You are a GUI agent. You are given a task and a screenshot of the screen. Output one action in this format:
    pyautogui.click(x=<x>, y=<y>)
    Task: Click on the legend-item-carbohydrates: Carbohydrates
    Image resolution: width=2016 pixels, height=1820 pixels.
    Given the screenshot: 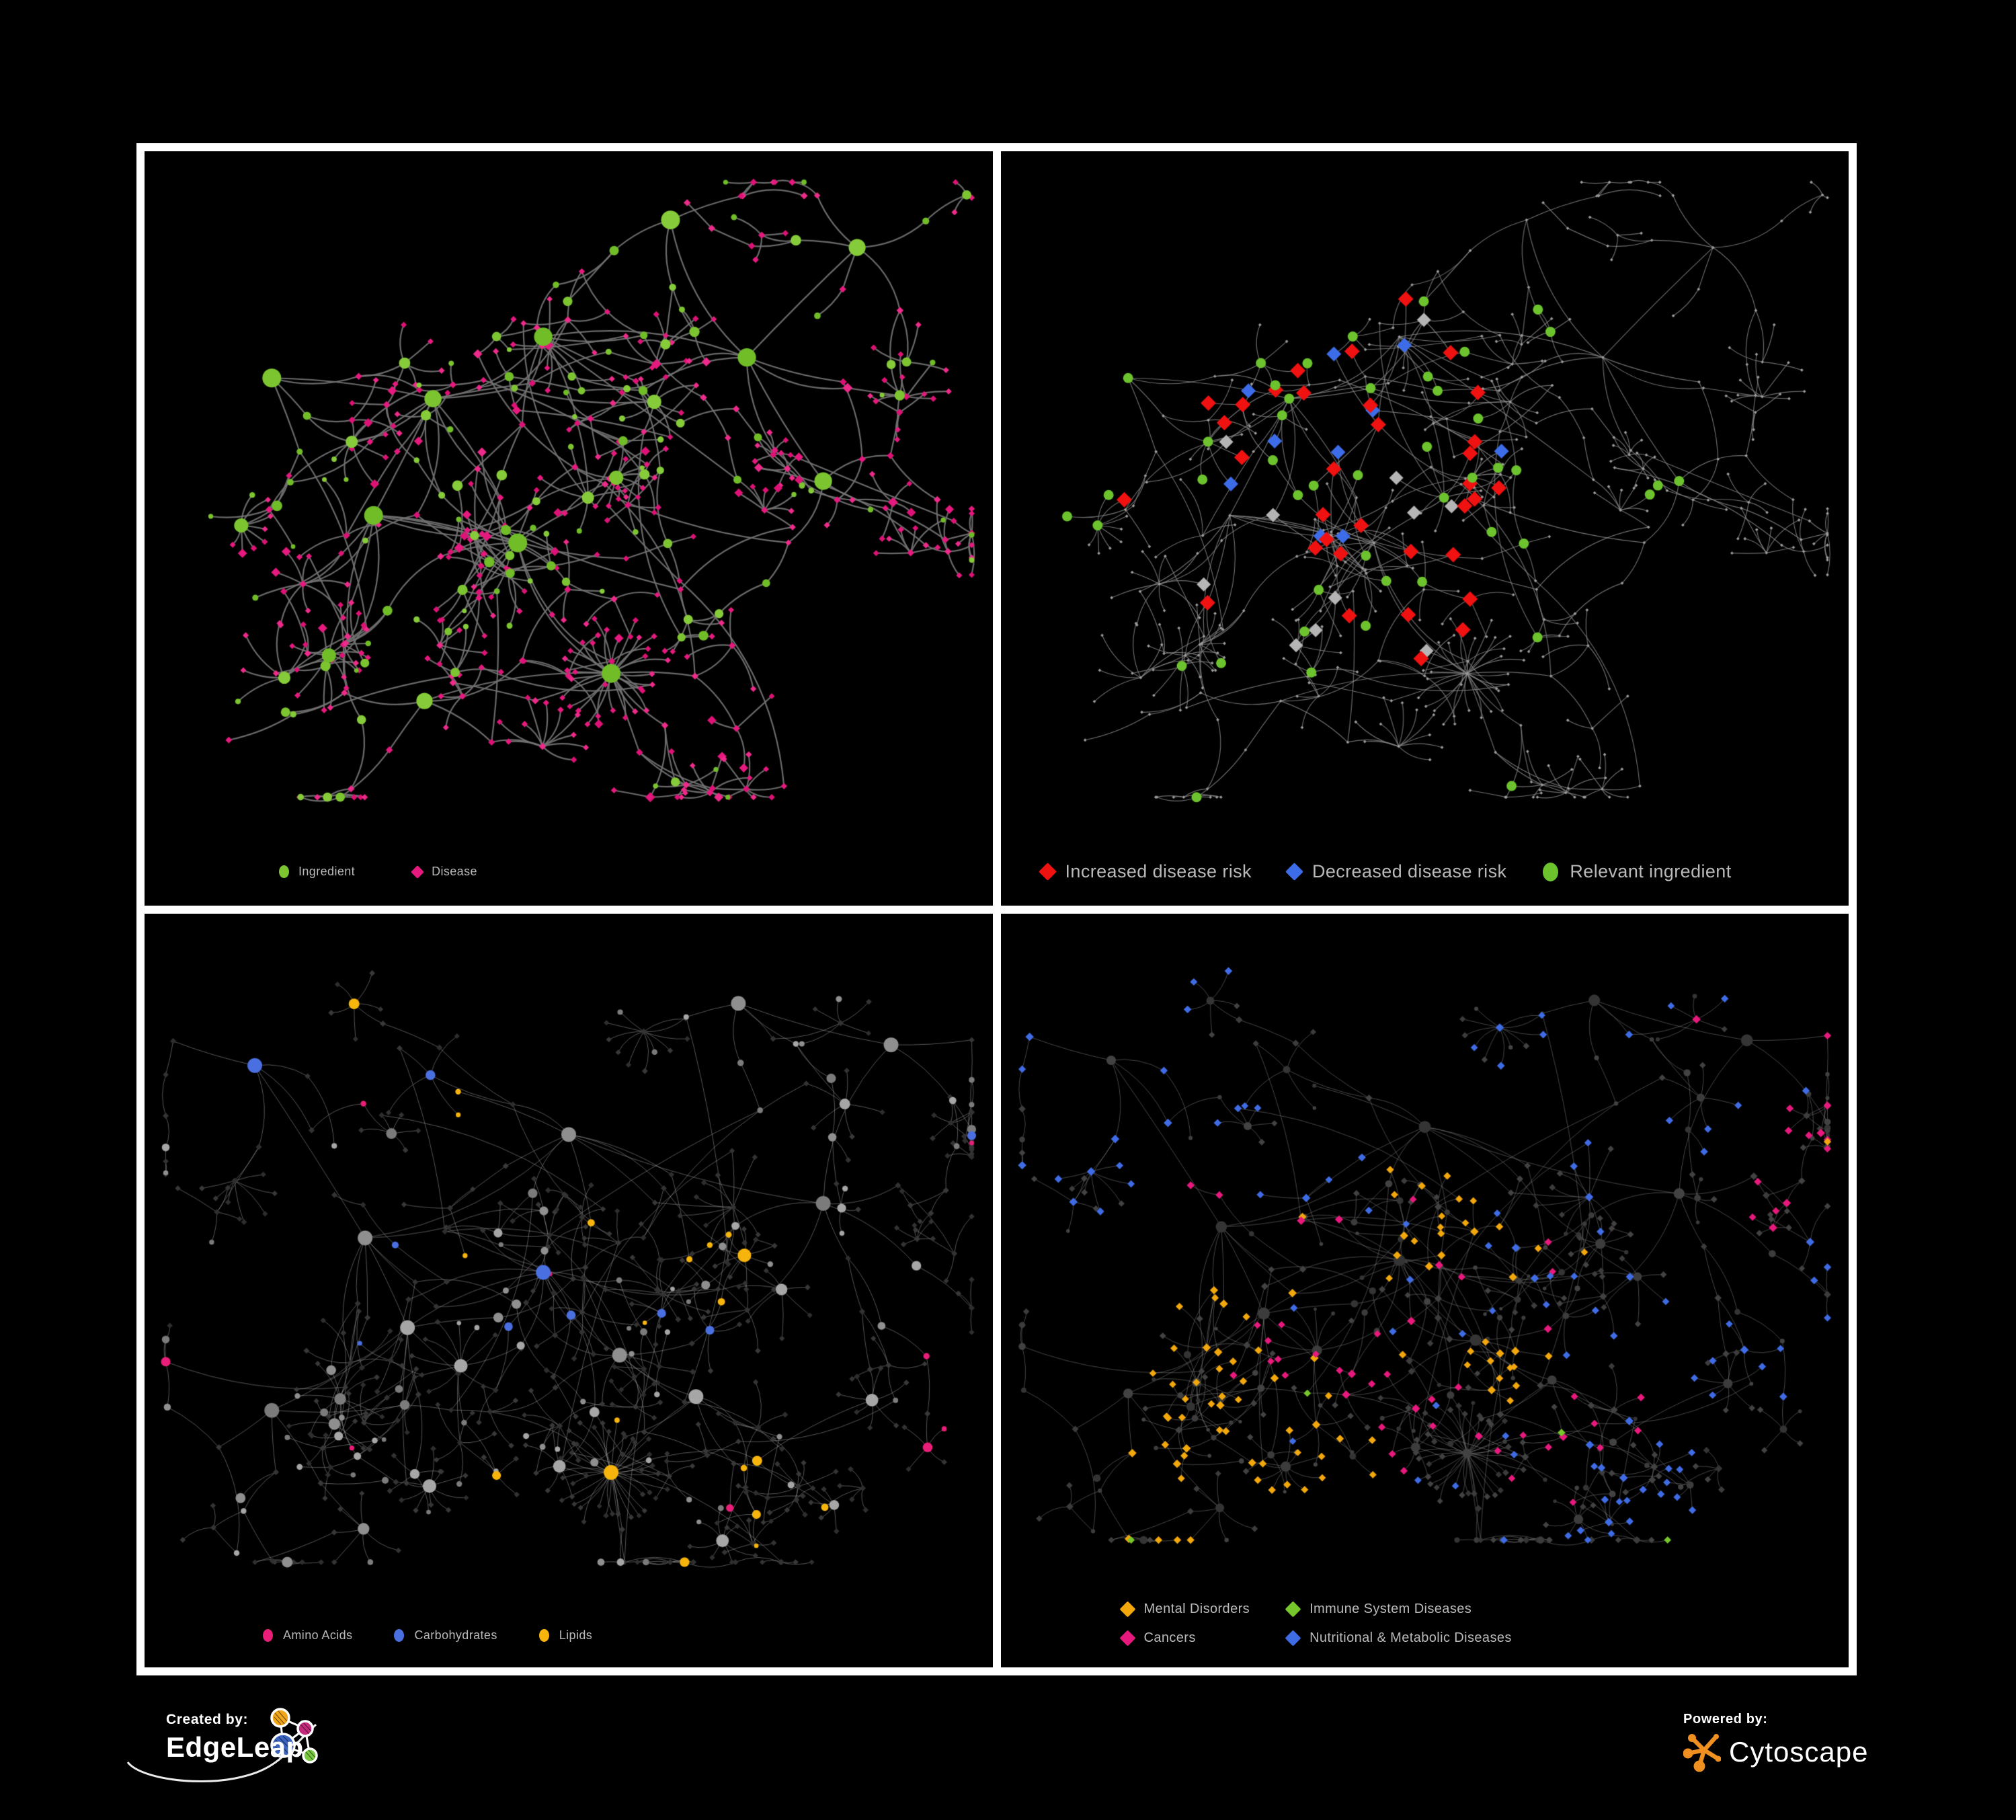 What is the action you would take?
    pyautogui.click(x=445, y=1635)
    